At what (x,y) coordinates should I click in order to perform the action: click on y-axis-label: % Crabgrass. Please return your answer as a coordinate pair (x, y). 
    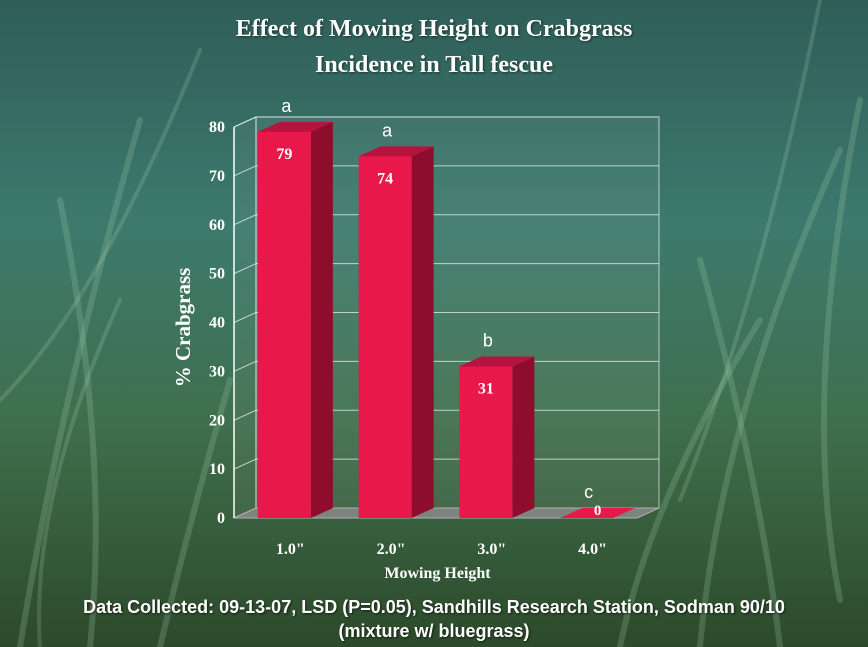
    Looking at the image, I should click on (183, 328).